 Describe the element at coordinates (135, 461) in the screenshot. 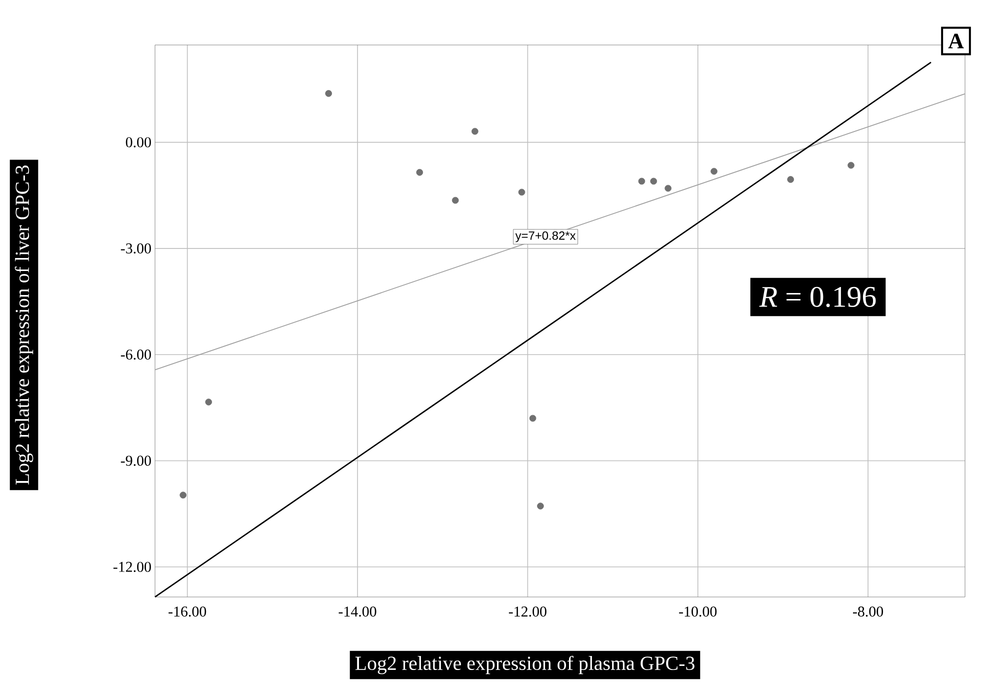

I see `y-tick-label: -9.00` at that location.